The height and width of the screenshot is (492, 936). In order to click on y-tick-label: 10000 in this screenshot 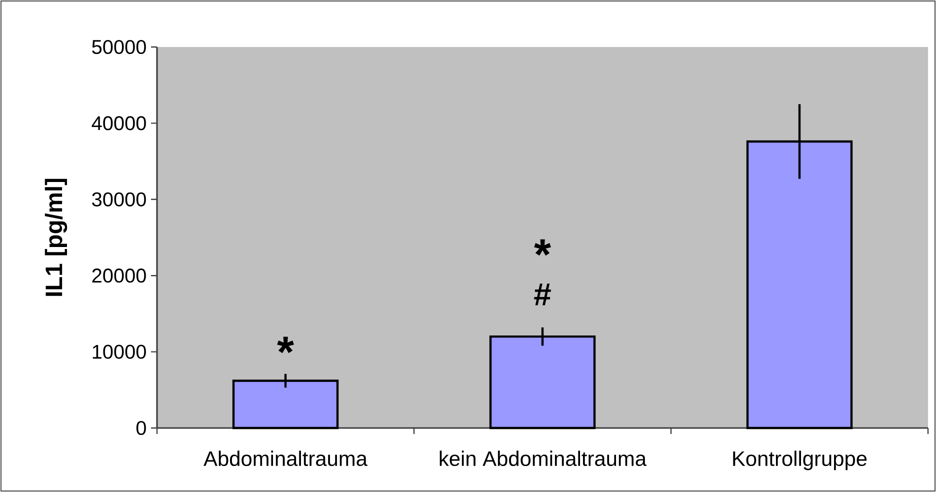, I will do `click(119, 351)`.